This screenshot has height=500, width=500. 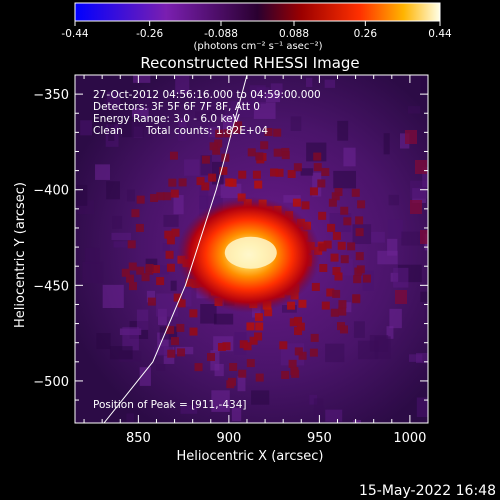 I want to click on y-tick-label: −350, so click(x=51, y=95).